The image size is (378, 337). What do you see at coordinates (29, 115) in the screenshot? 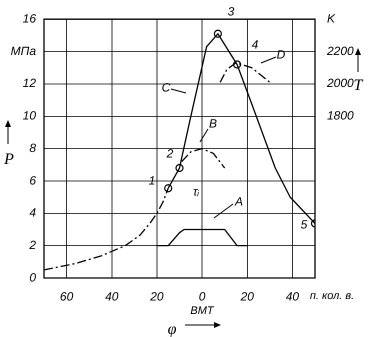
I see `y-tick-label: 10` at bounding box center [29, 115].